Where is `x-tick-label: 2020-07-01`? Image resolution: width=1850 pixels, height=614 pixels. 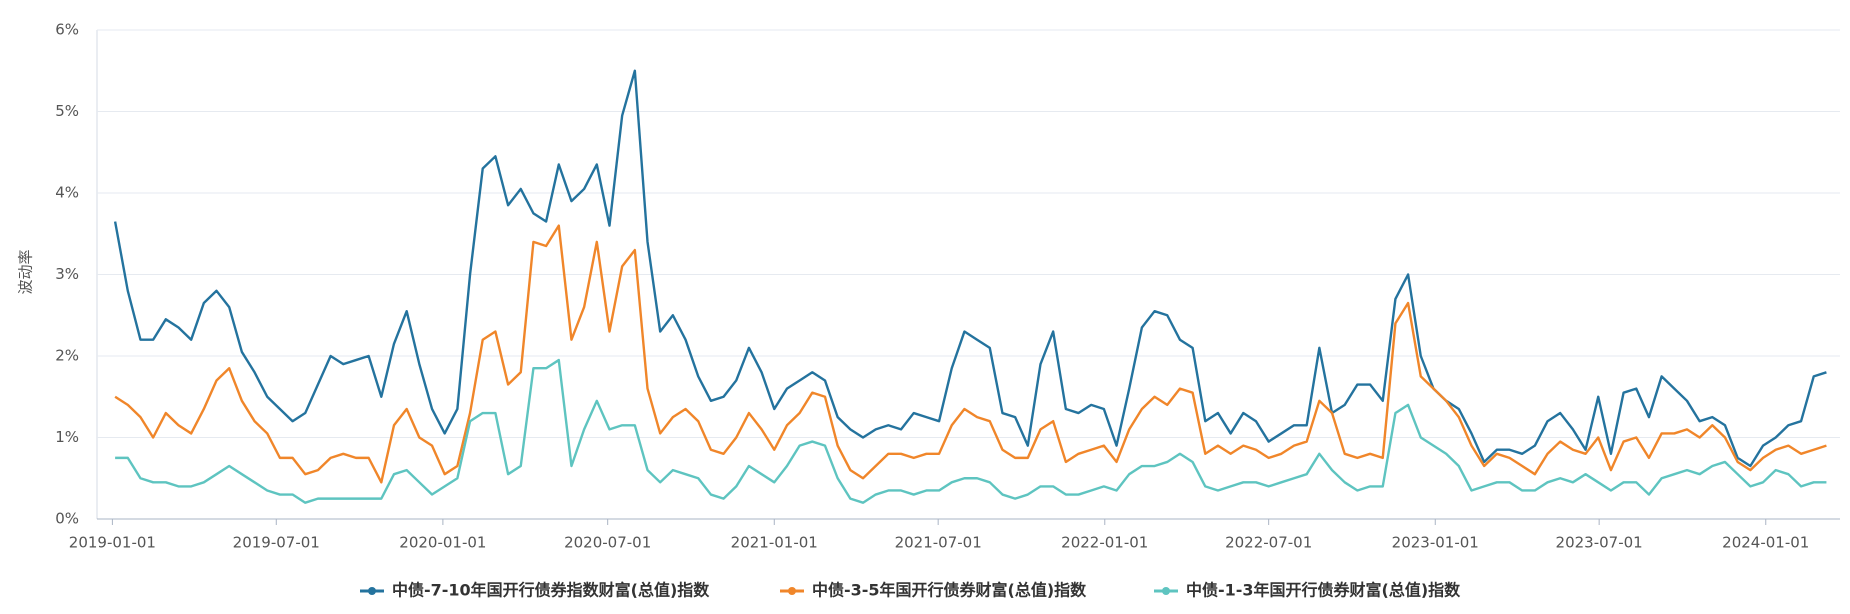
x-tick-label: 2020-07-01 is located at coordinates (607, 543).